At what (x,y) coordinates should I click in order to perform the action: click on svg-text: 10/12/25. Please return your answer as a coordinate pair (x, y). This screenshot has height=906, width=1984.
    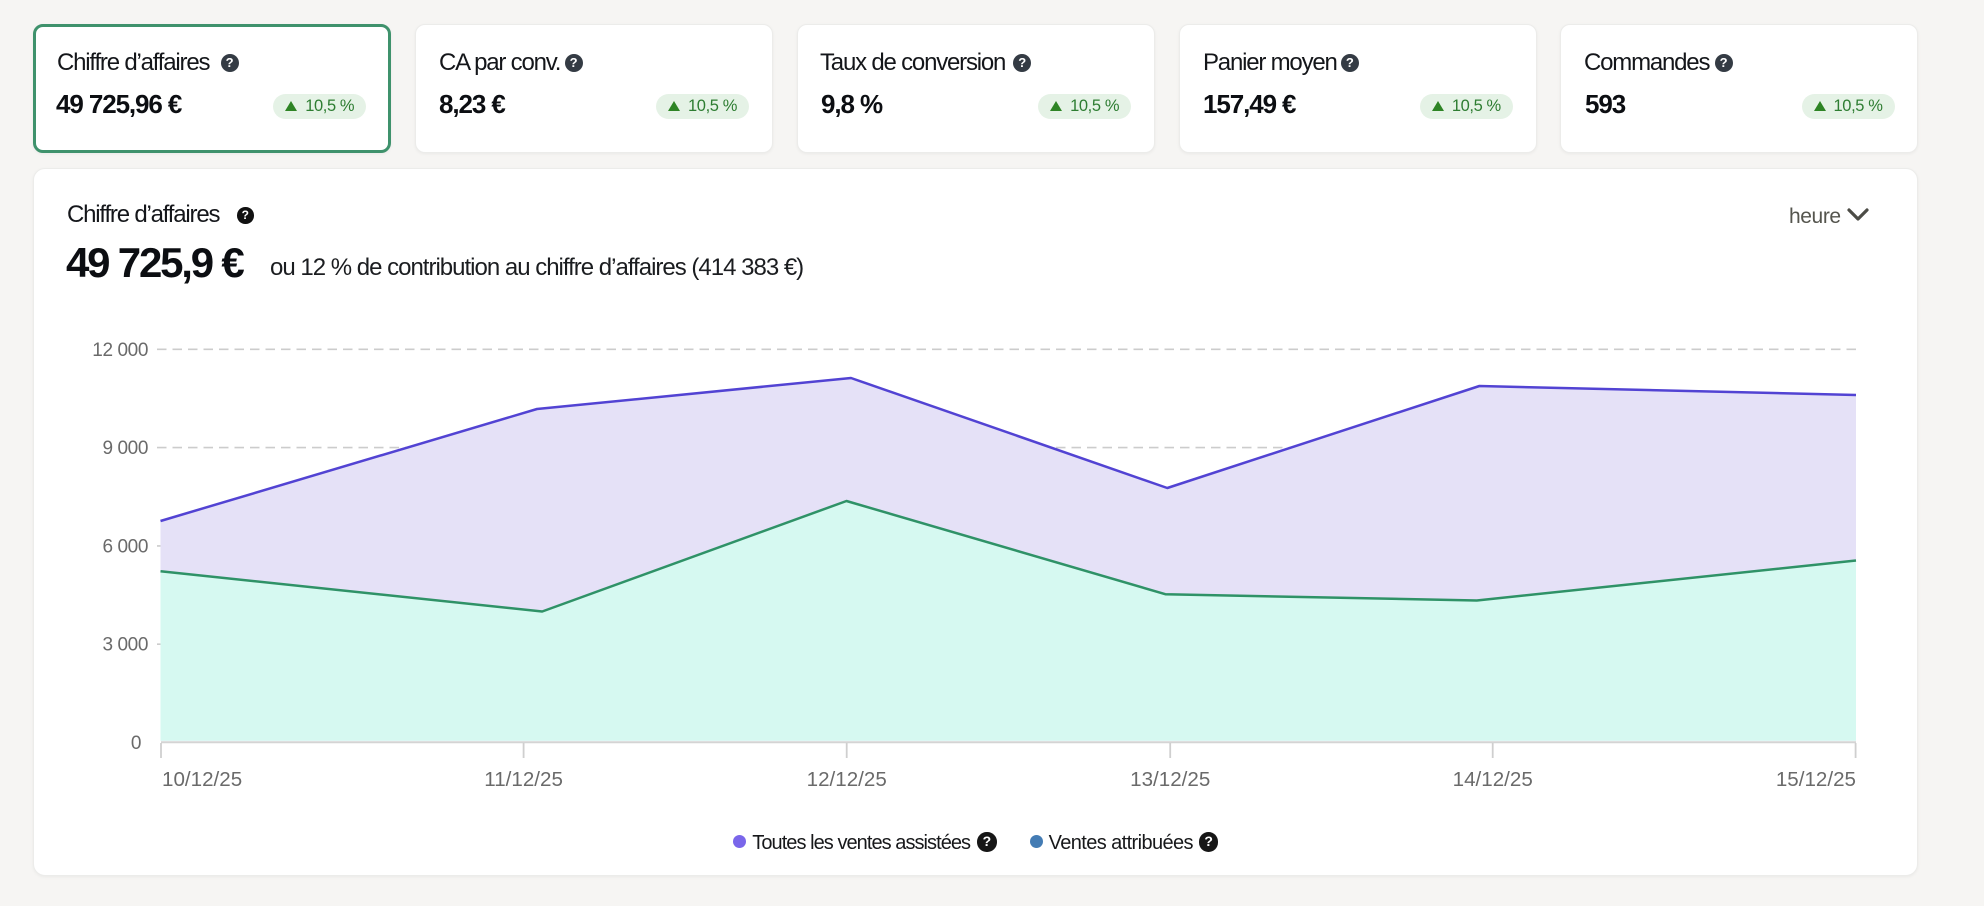
    Looking at the image, I should click on (202, 779).